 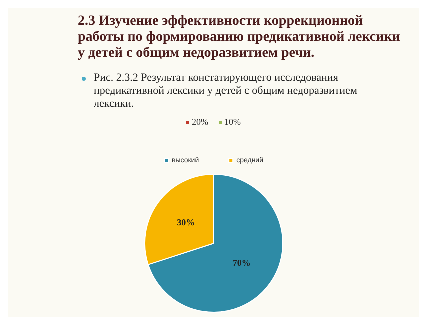 What do you see at coordinates (185, 223) in the screenshot?
I see `data-label: 30%` at bounding box center [185, 223].